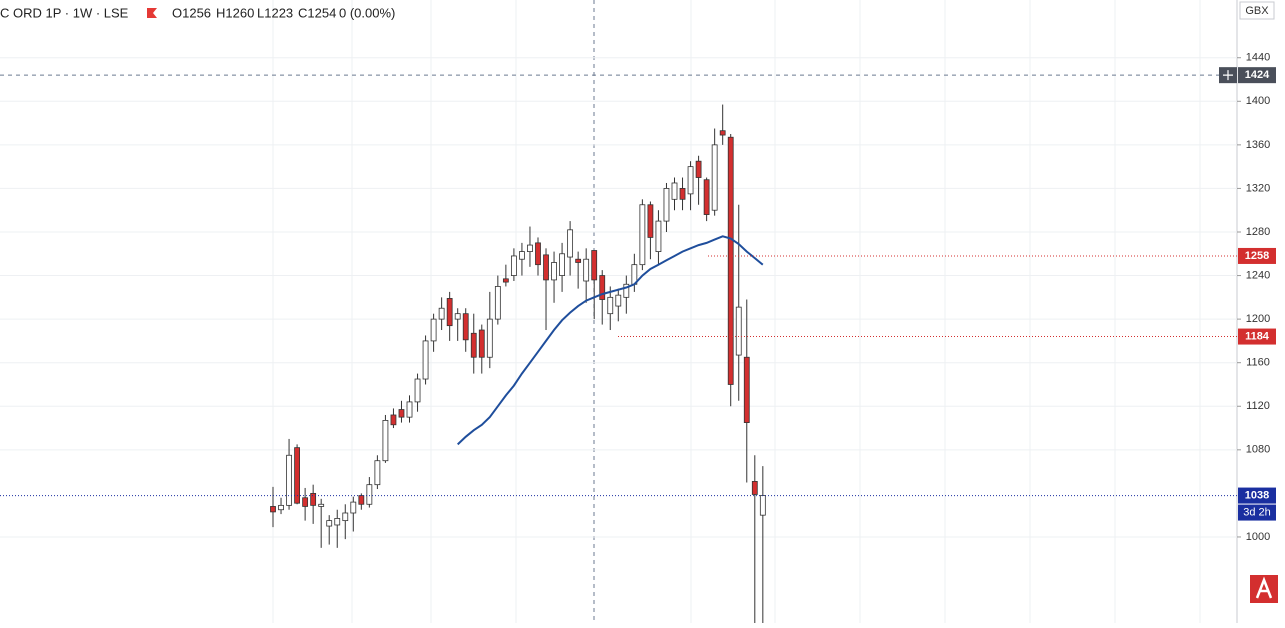 The width and height of the screenshot is (1285, 628). I want to click on currency-box, so click(1257, 10).